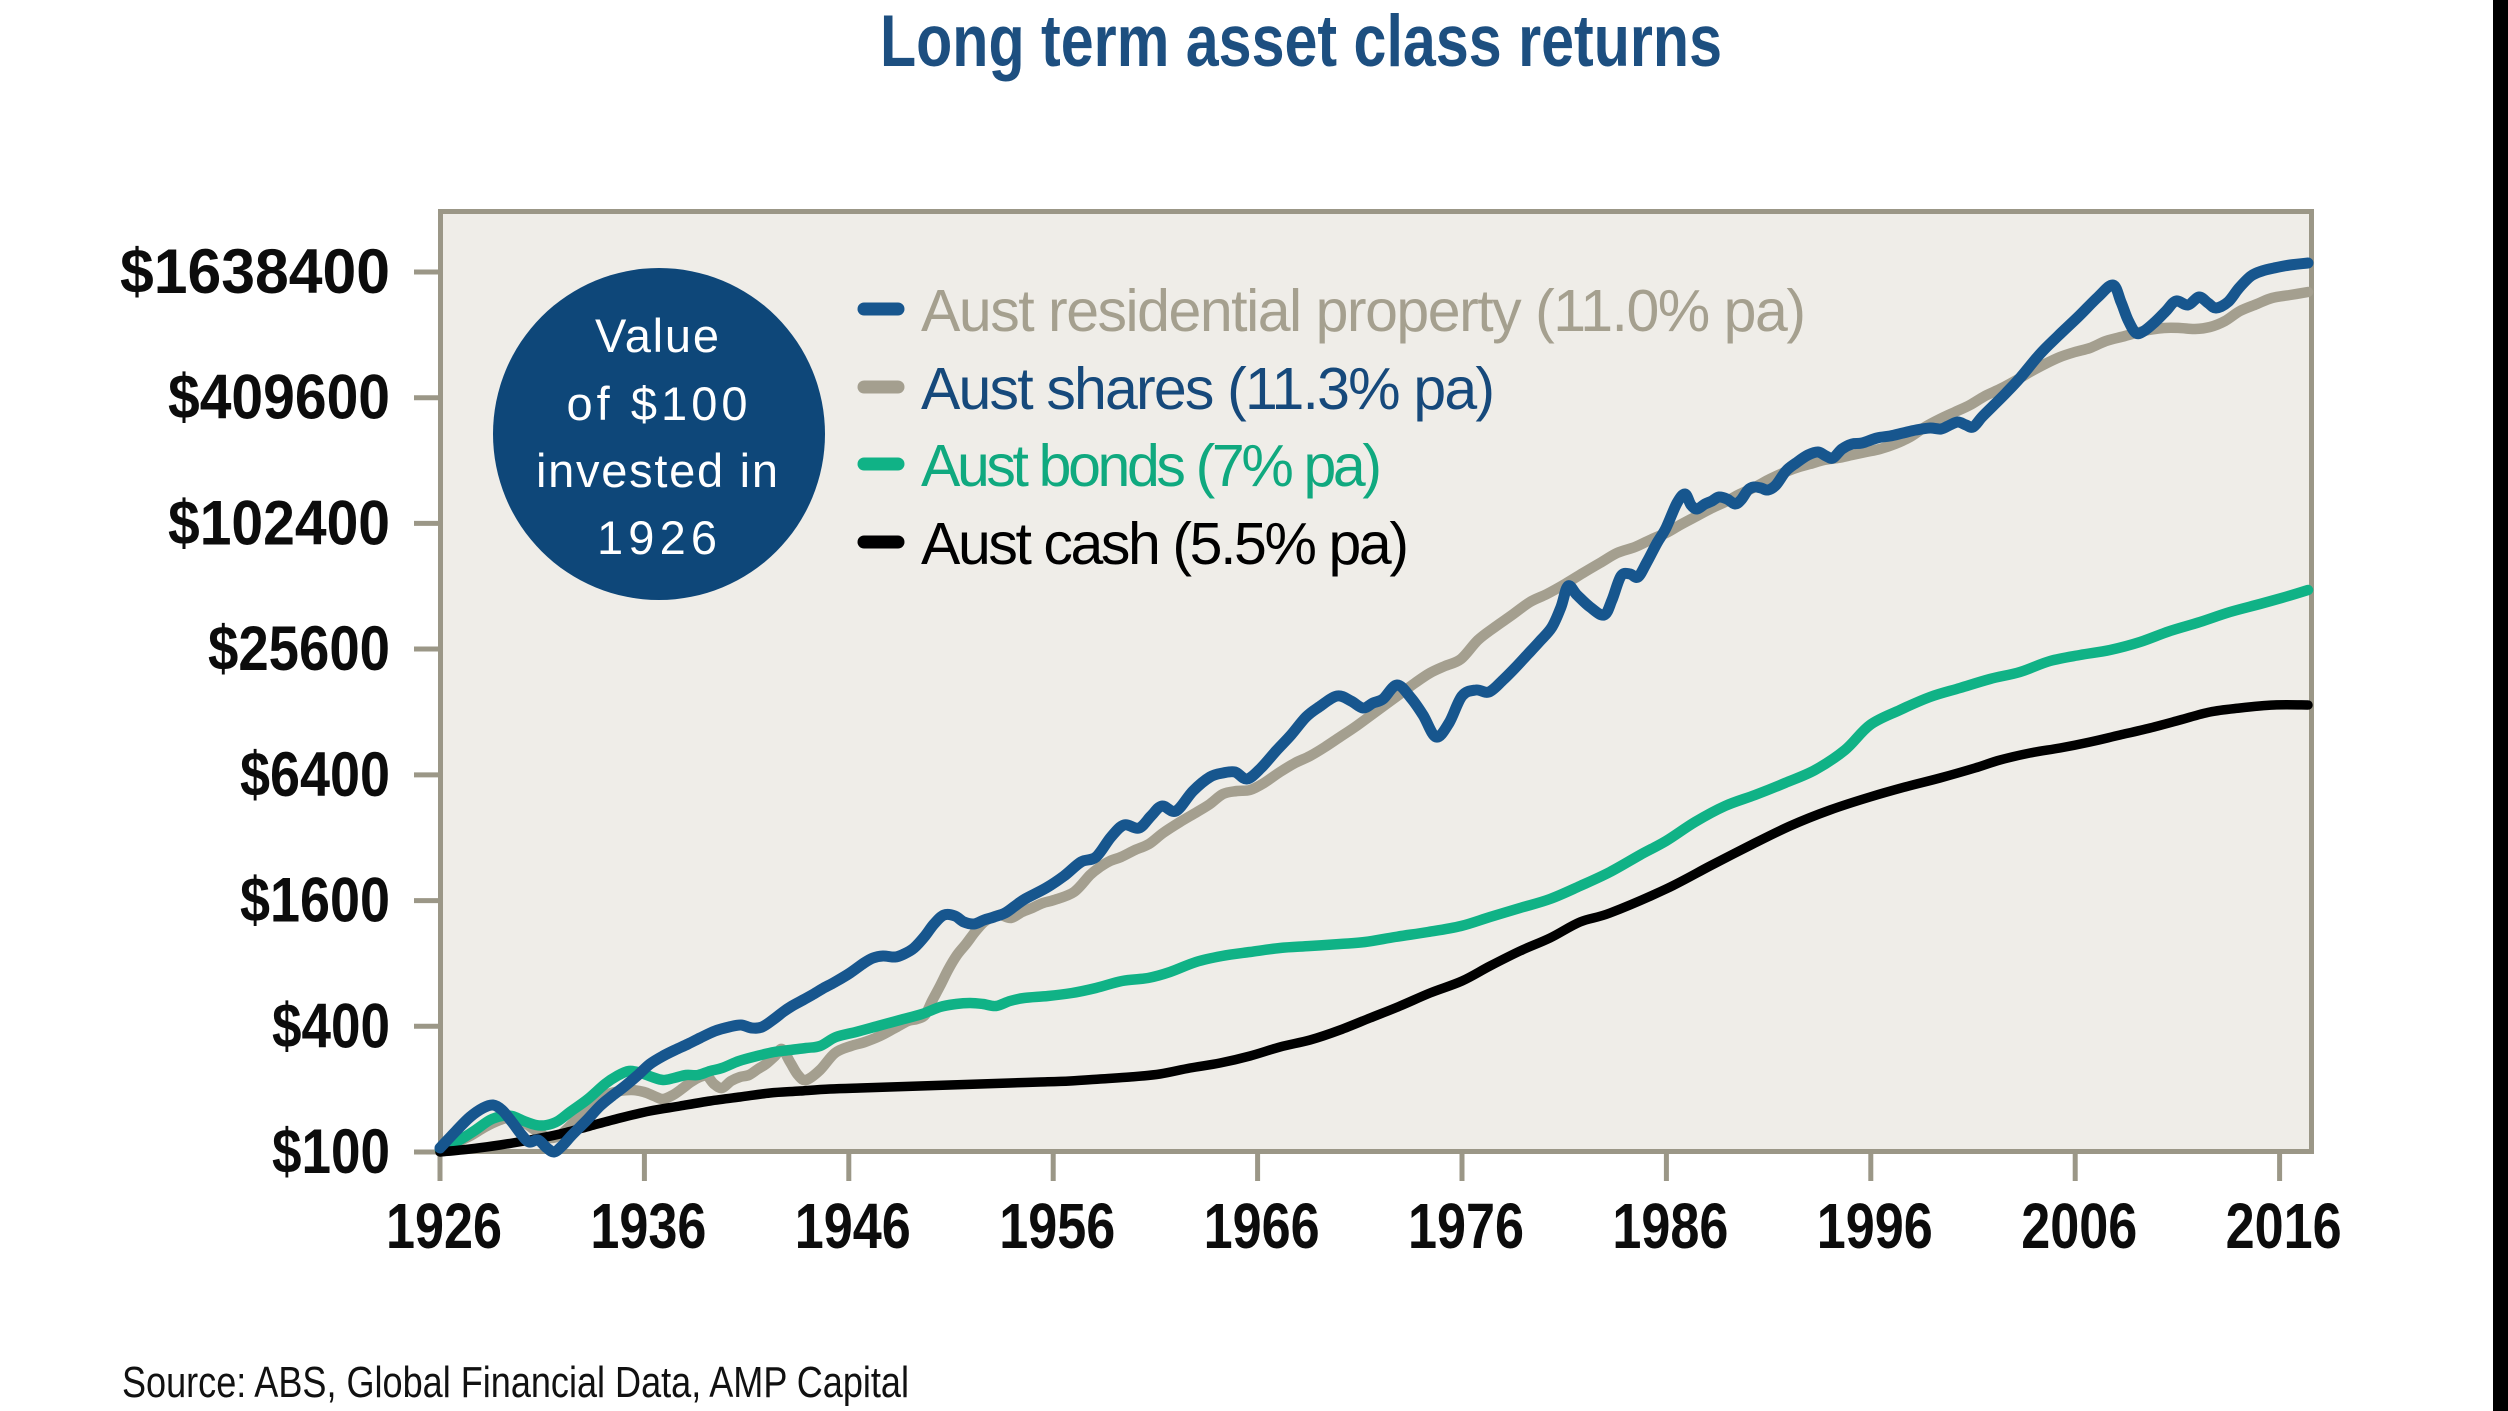  I want to click on svg-text: 2016, so click(2284, 1226).